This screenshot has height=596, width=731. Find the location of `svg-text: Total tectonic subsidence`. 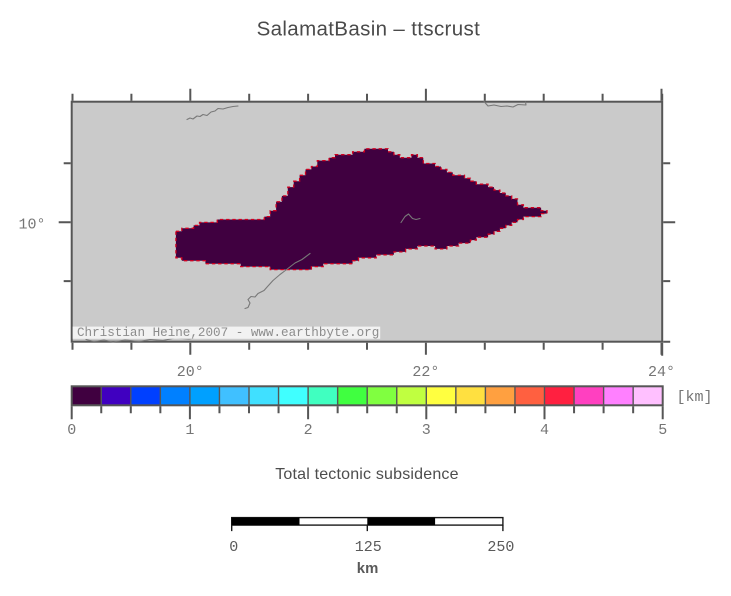

svg-text: Total tectonic subsidence is located at coordinates (366, 474).